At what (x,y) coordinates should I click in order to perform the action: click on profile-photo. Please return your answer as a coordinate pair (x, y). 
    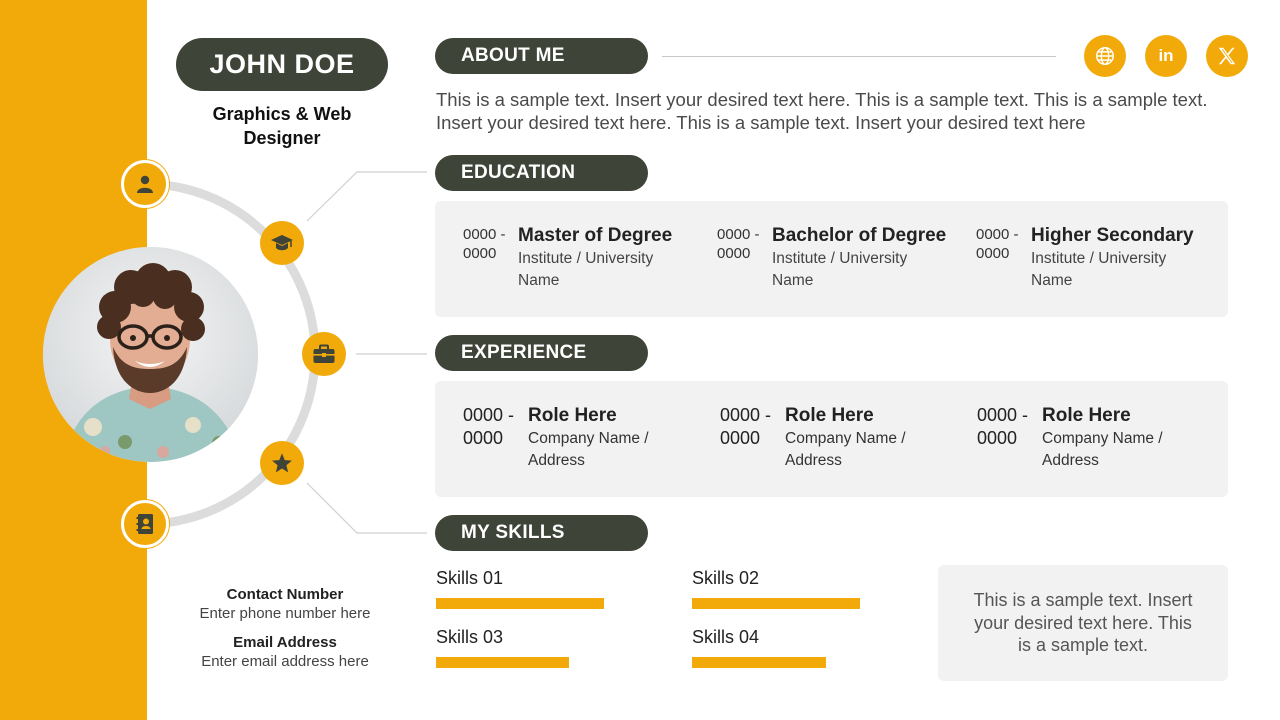
    Looking at the image, I should click on (150, 354).